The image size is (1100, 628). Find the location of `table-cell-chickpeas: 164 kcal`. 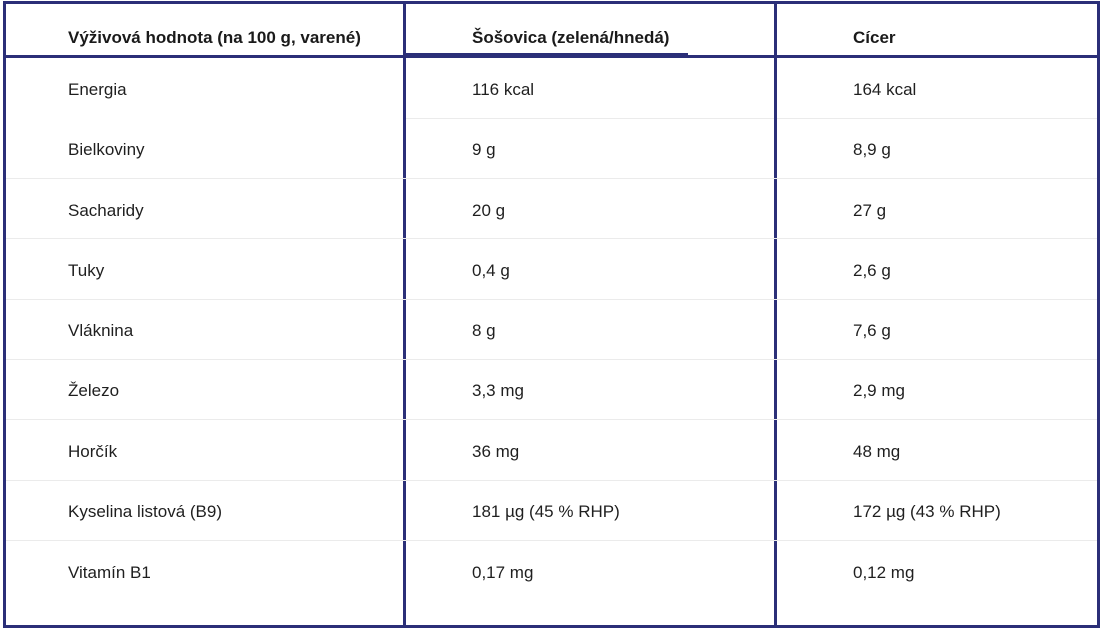

table-cell-chickpeas: 164 kcal is located at coordinates (885, 89).